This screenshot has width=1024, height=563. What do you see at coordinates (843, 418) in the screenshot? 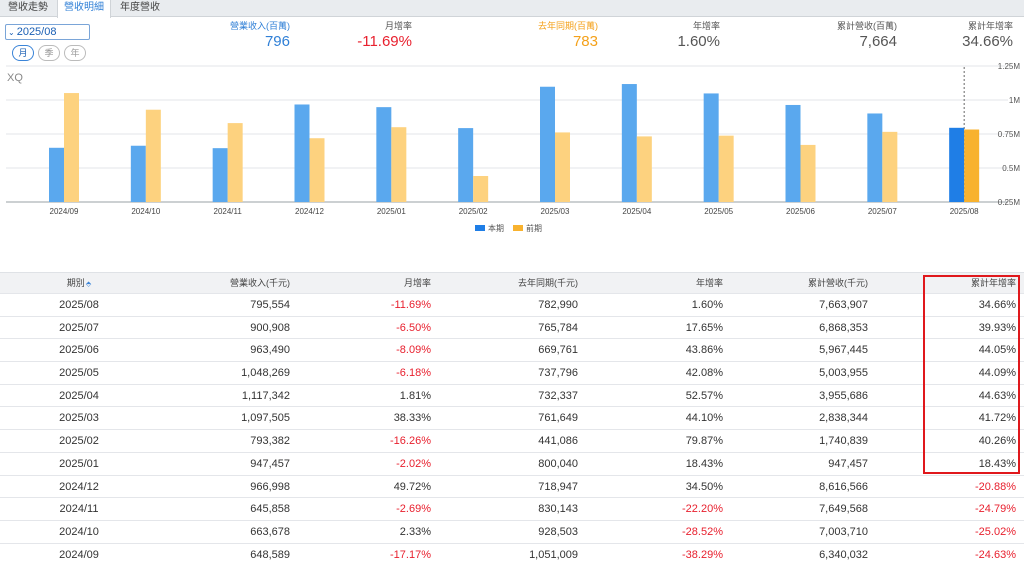
I see `table-cell: 2,838,344` at bounding box center [843, 418].